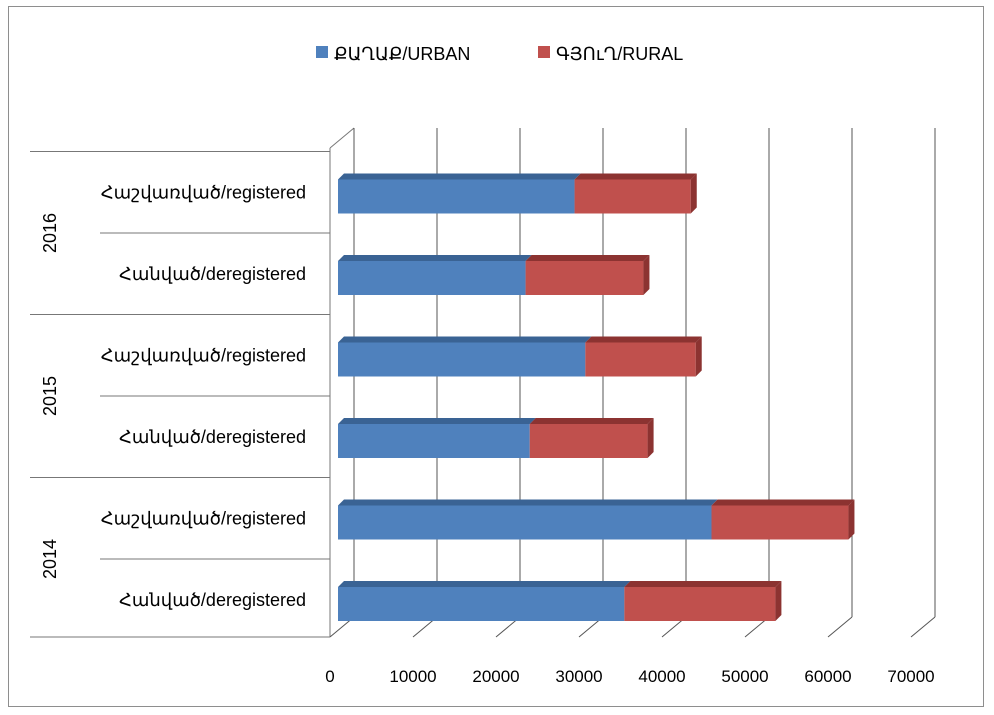 The height and width of the screenshot is (715, 994). What do you see at coordinates (827, 676) in the screenshot?
I see `x-tick-label: 60000` at bounding box center [827, 676].